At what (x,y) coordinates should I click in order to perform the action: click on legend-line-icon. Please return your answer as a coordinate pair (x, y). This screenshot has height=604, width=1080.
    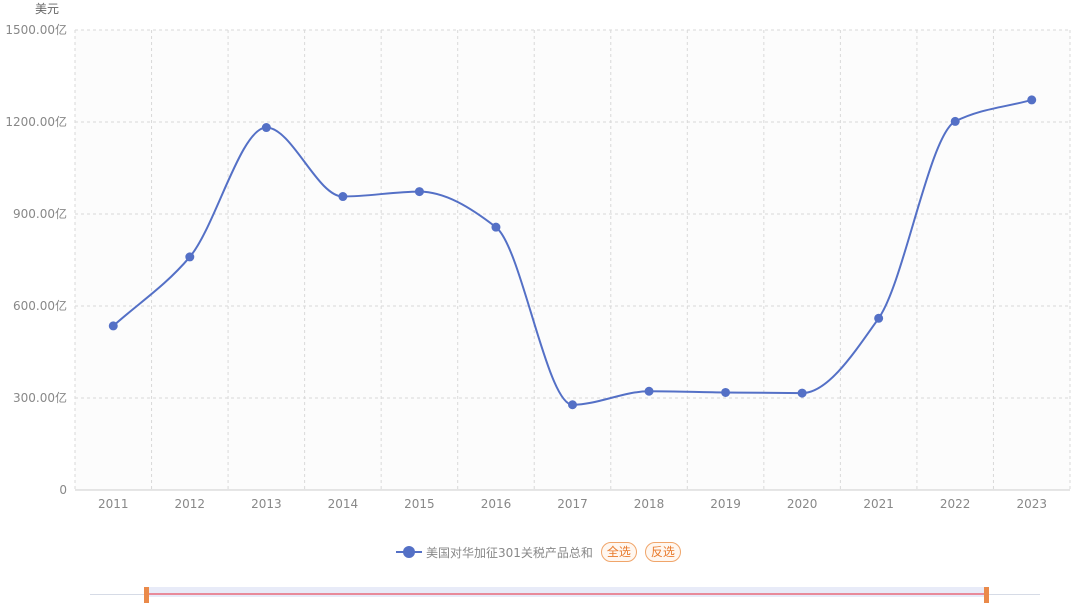
    Looking at the image, I should click on (409, 552).